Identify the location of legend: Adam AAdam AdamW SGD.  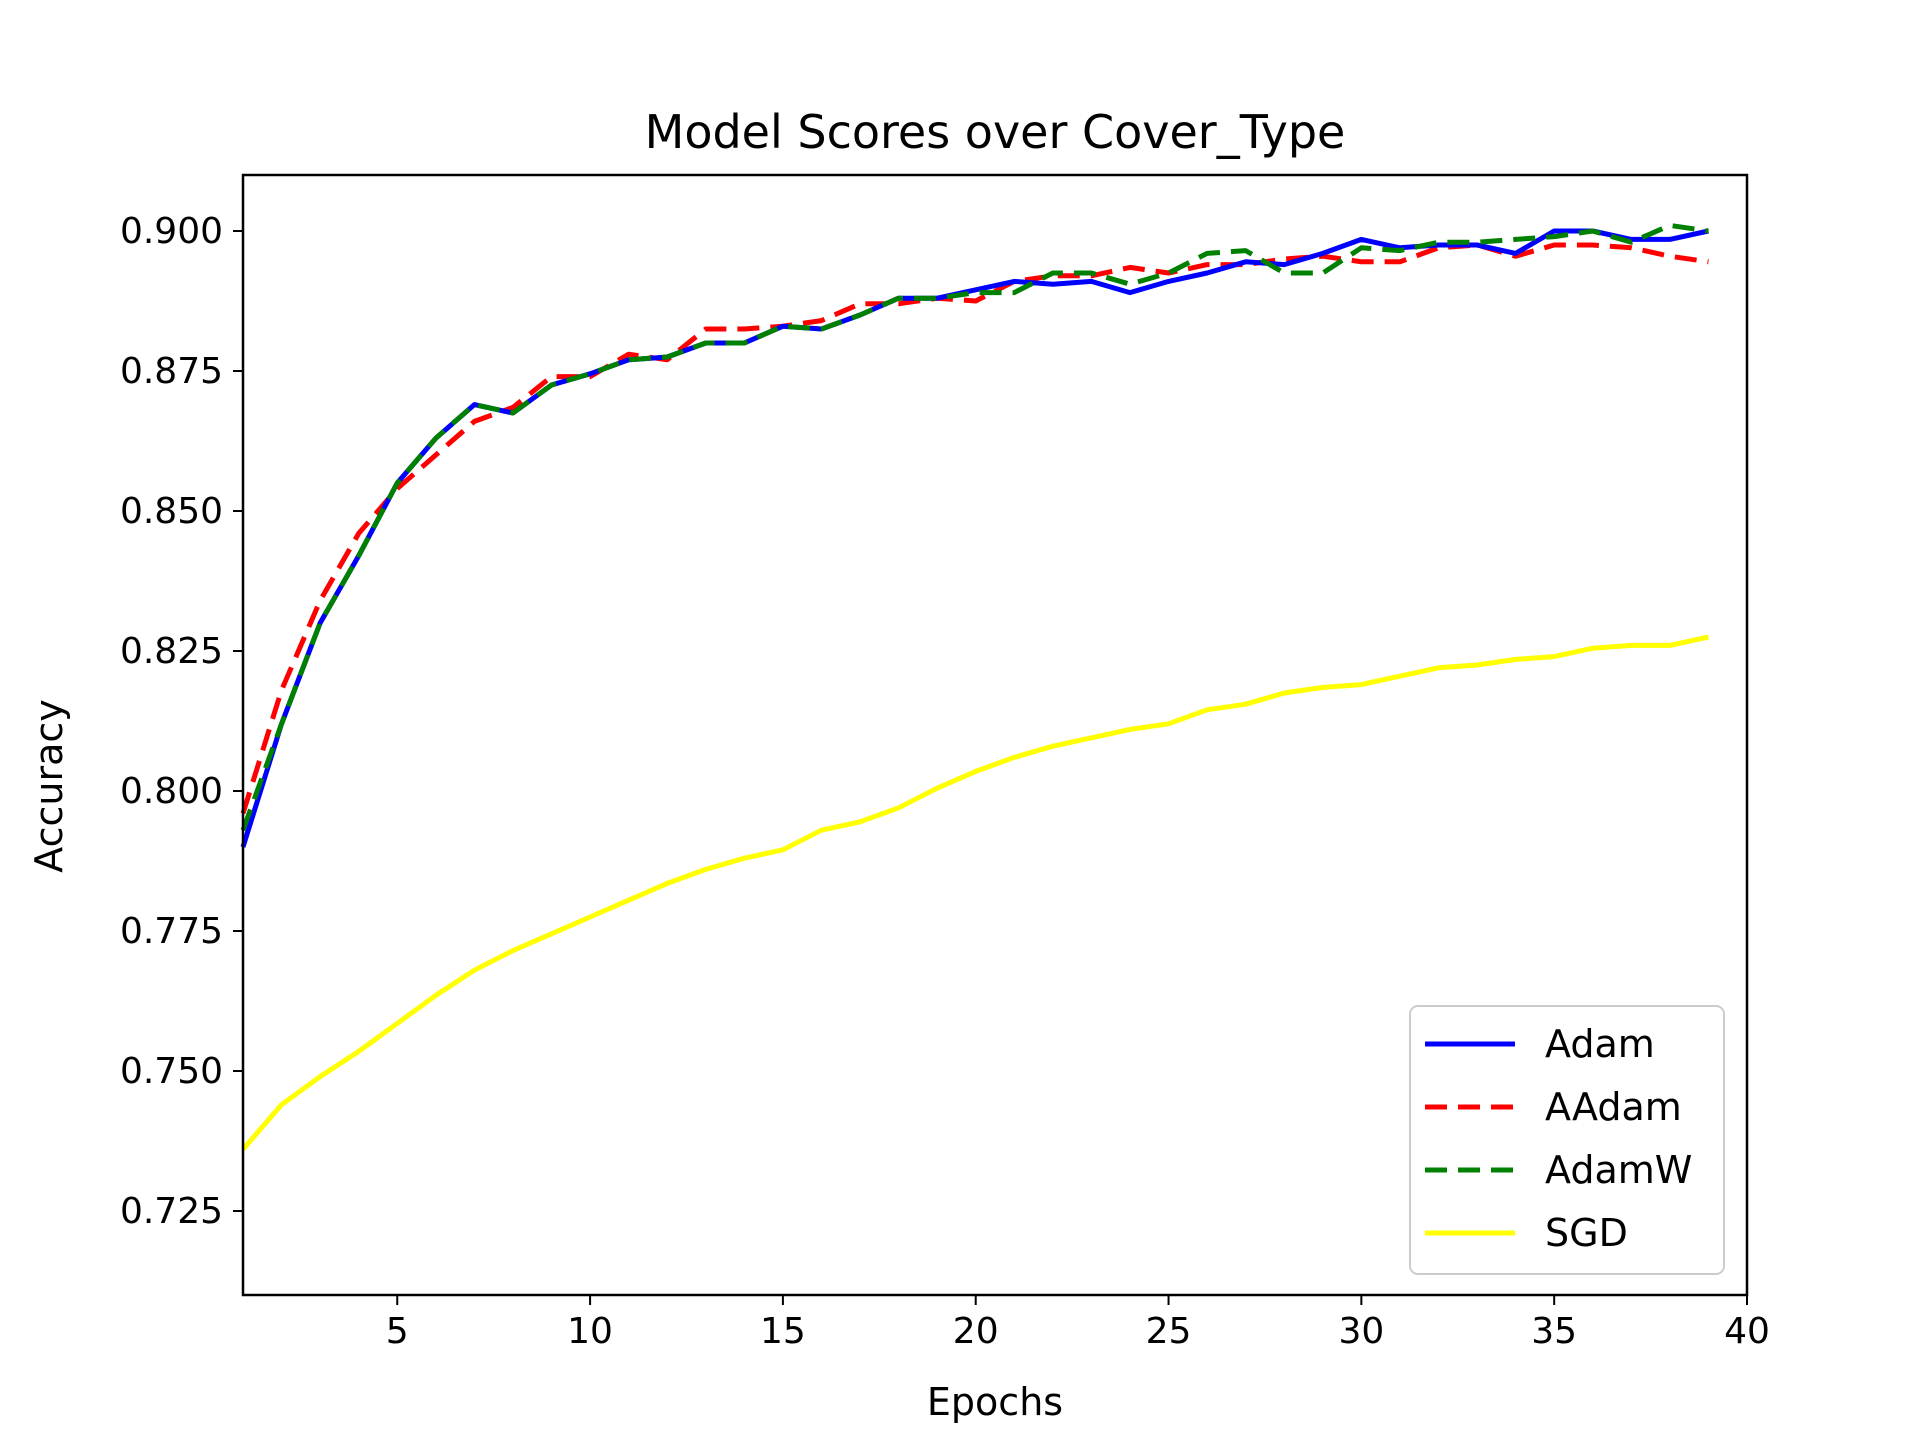
(1567, 1140).